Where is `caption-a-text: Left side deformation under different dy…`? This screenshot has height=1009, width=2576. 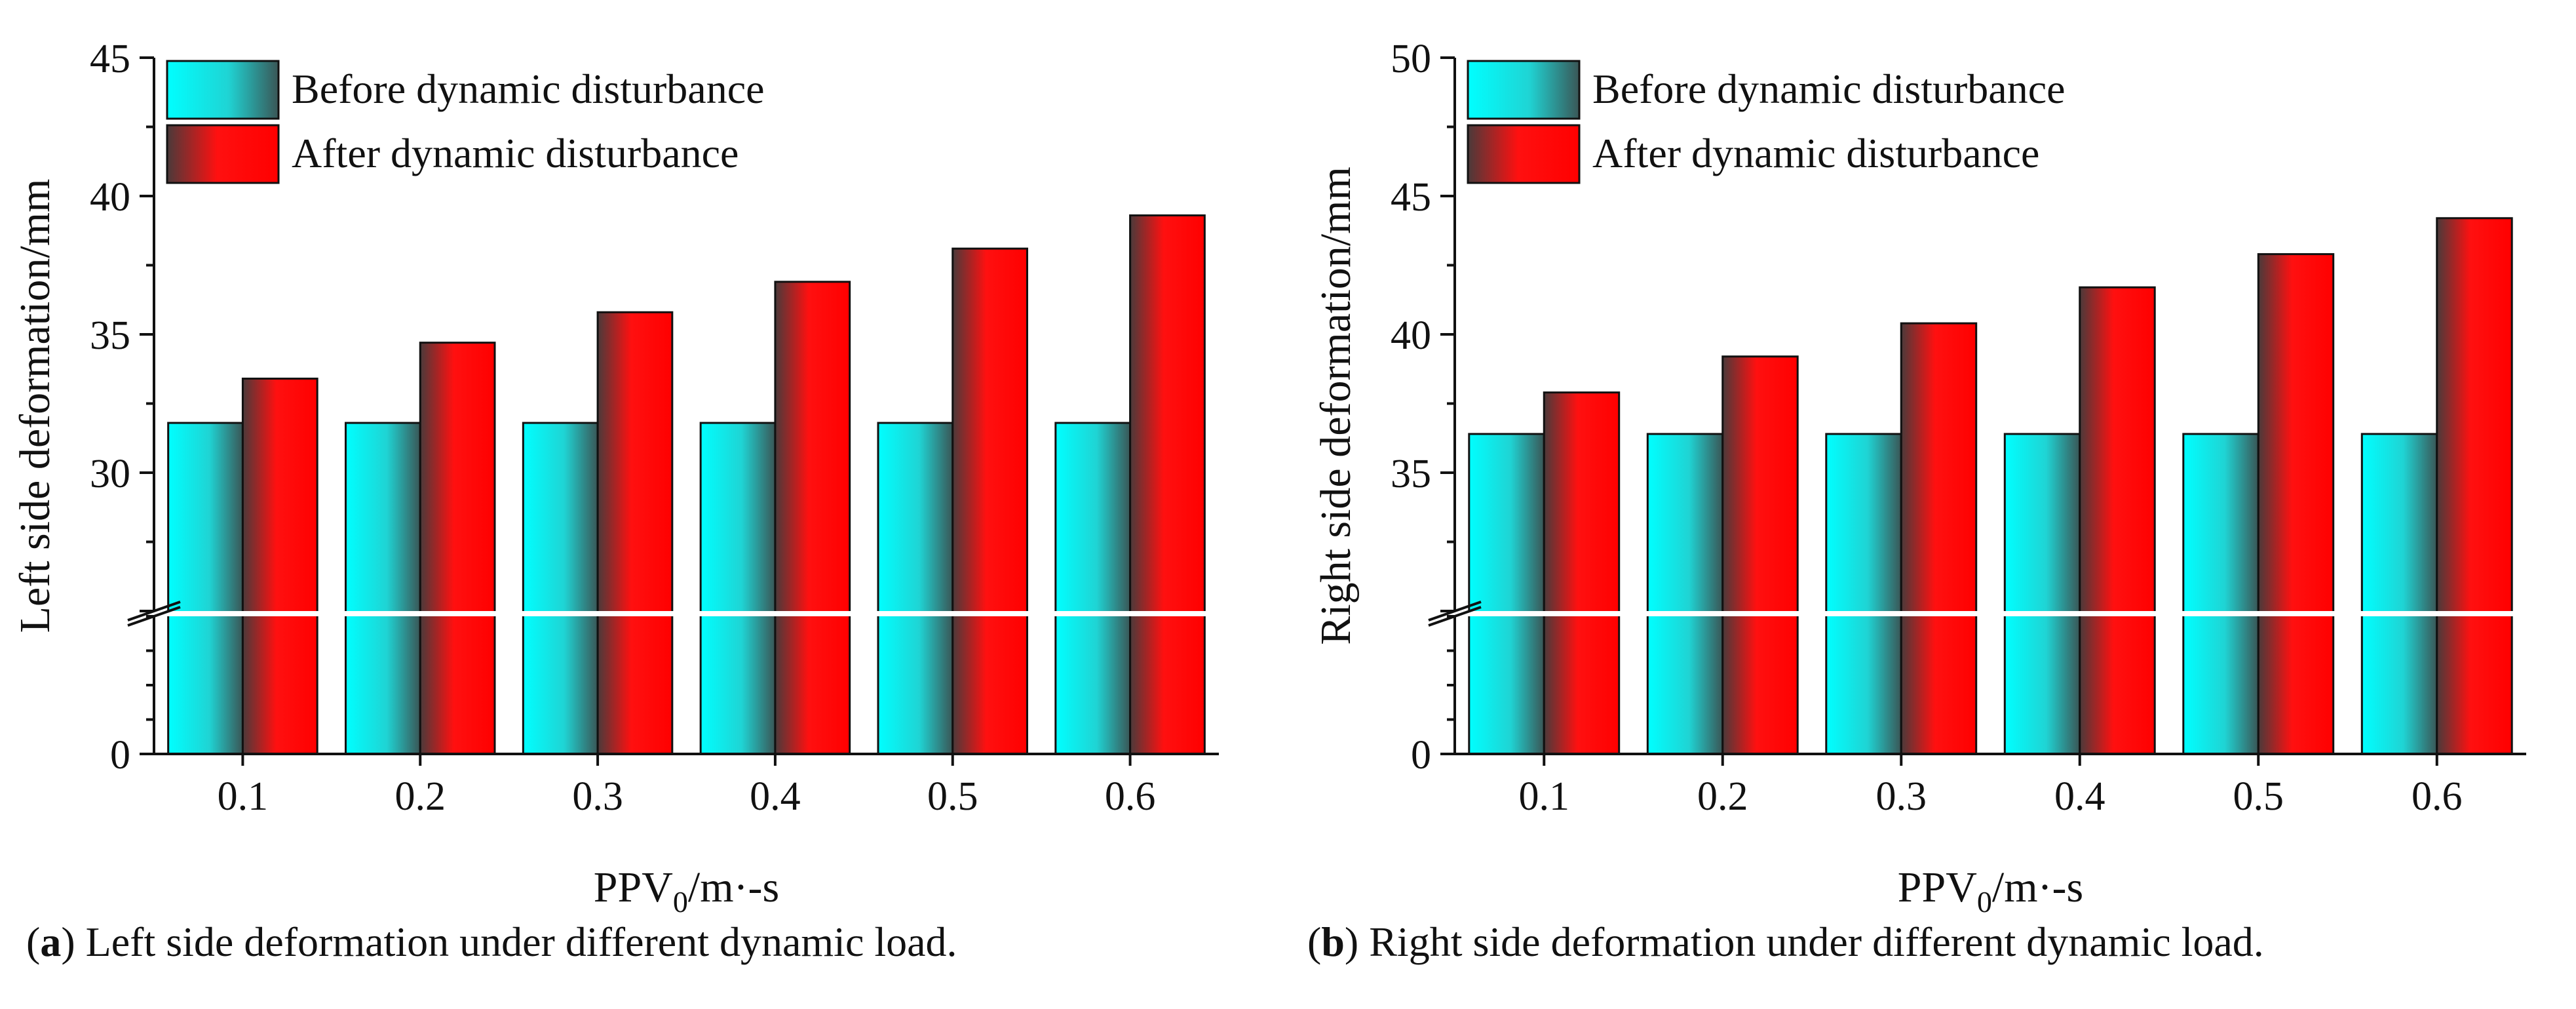
caption-a-text: Left side deformation under different dy… is located at coordinates (516, 942).